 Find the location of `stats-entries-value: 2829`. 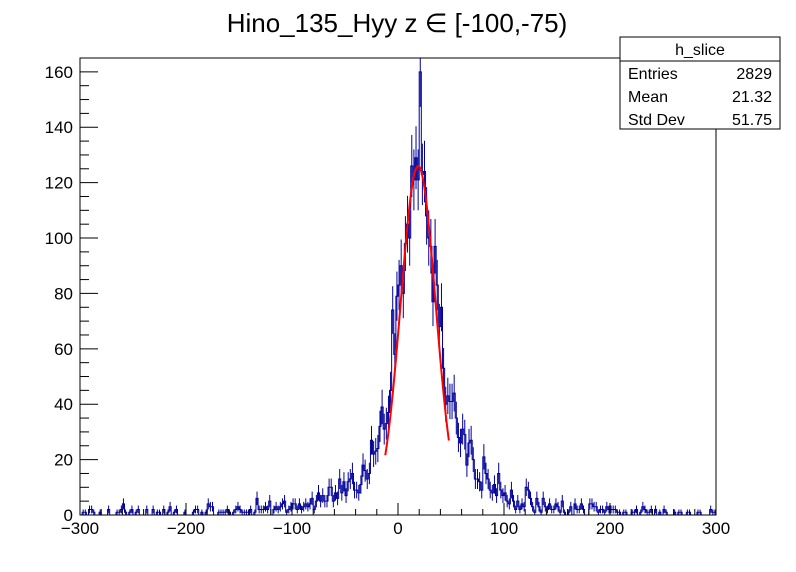

stats-entries-value: 2829 is located at coordinates (754, 74).